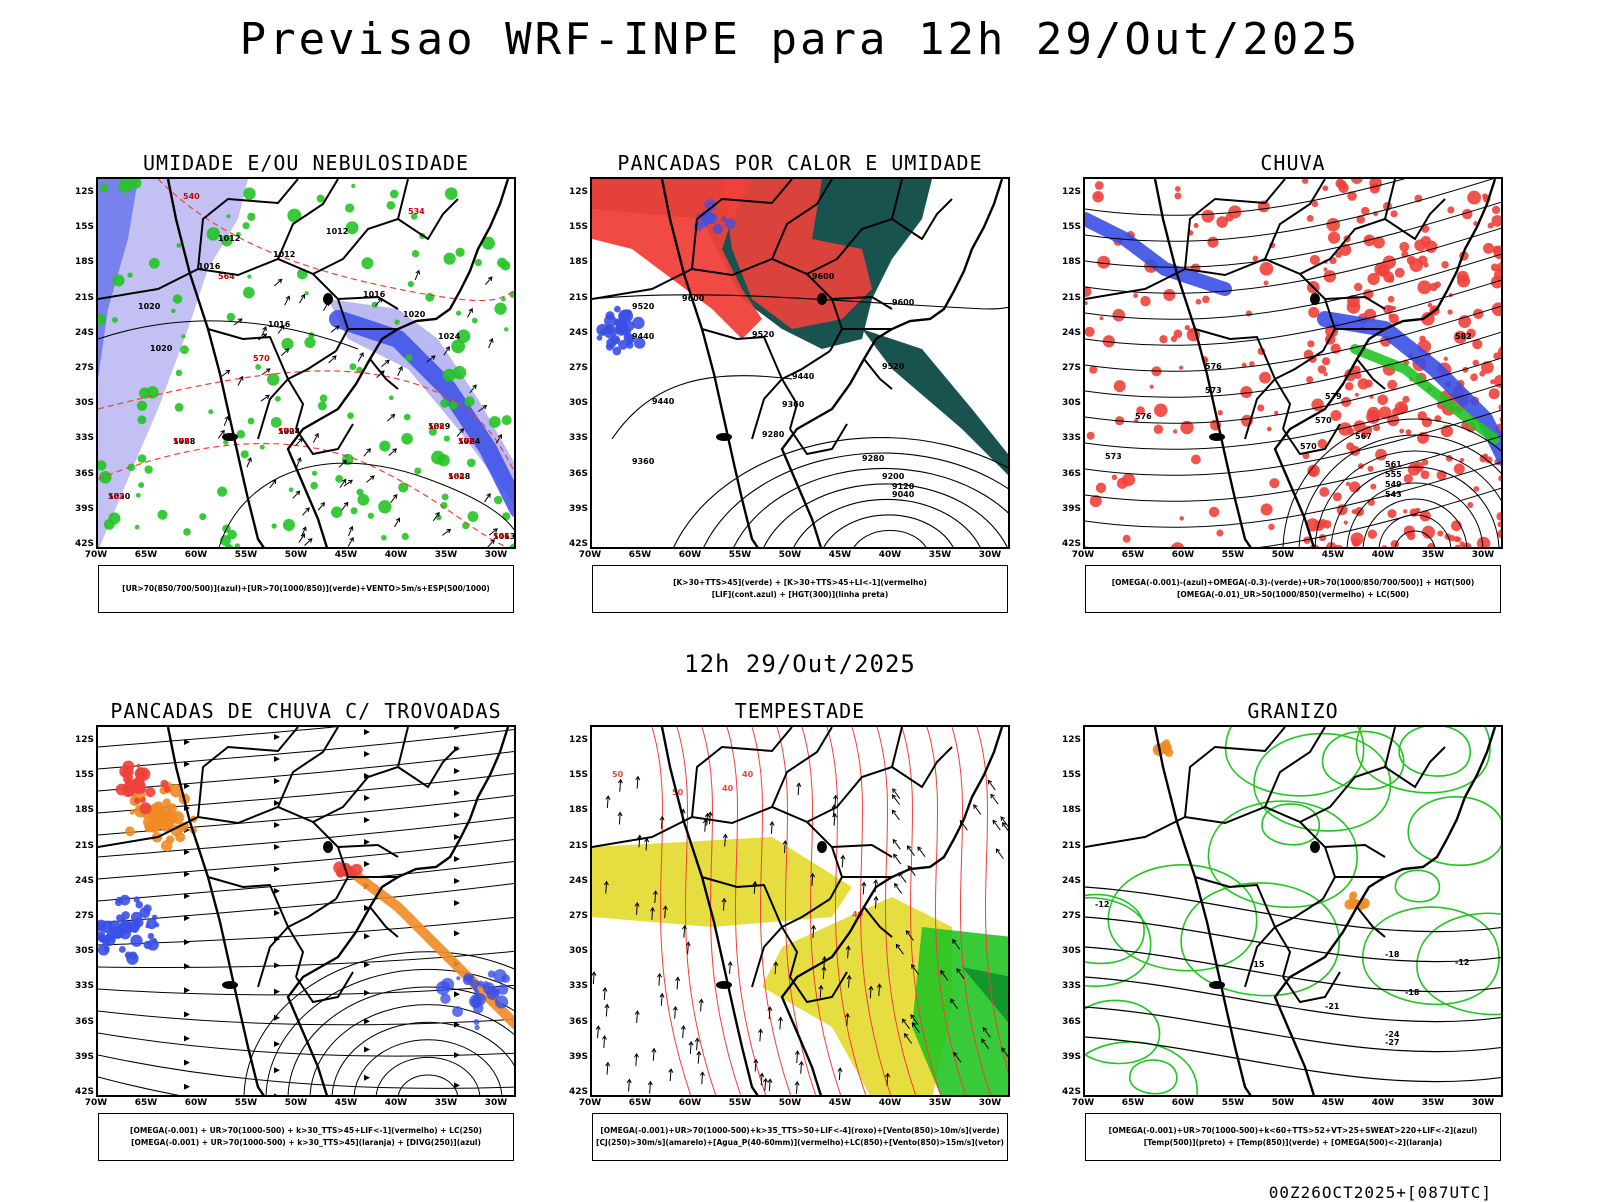 This screenshot has height=1202, width=1600. Describe the element at coordinates (77, 262) in the screenshot. I see `lat-tick-label: 18S` at that location.